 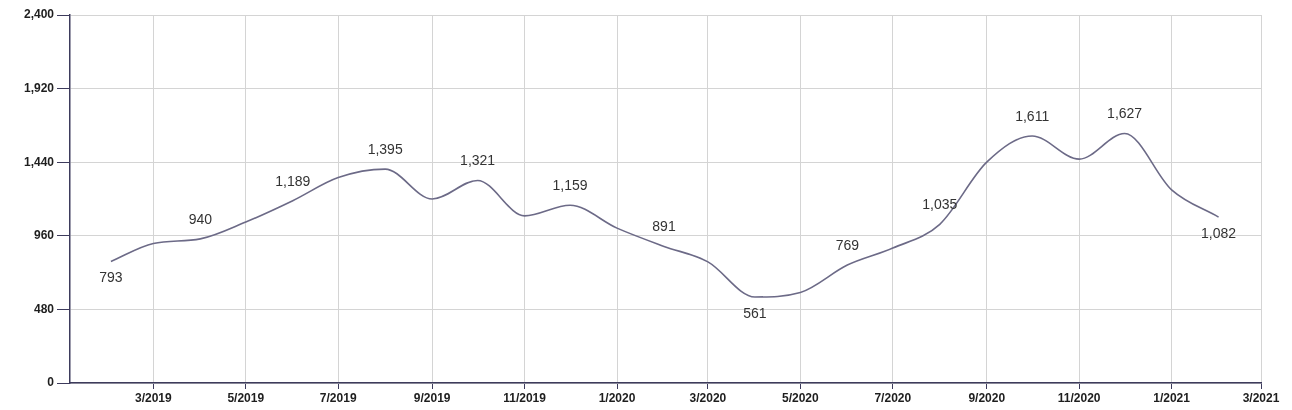 I want to click on x-tick-label: 7/2020, so click(x=893, y=397).